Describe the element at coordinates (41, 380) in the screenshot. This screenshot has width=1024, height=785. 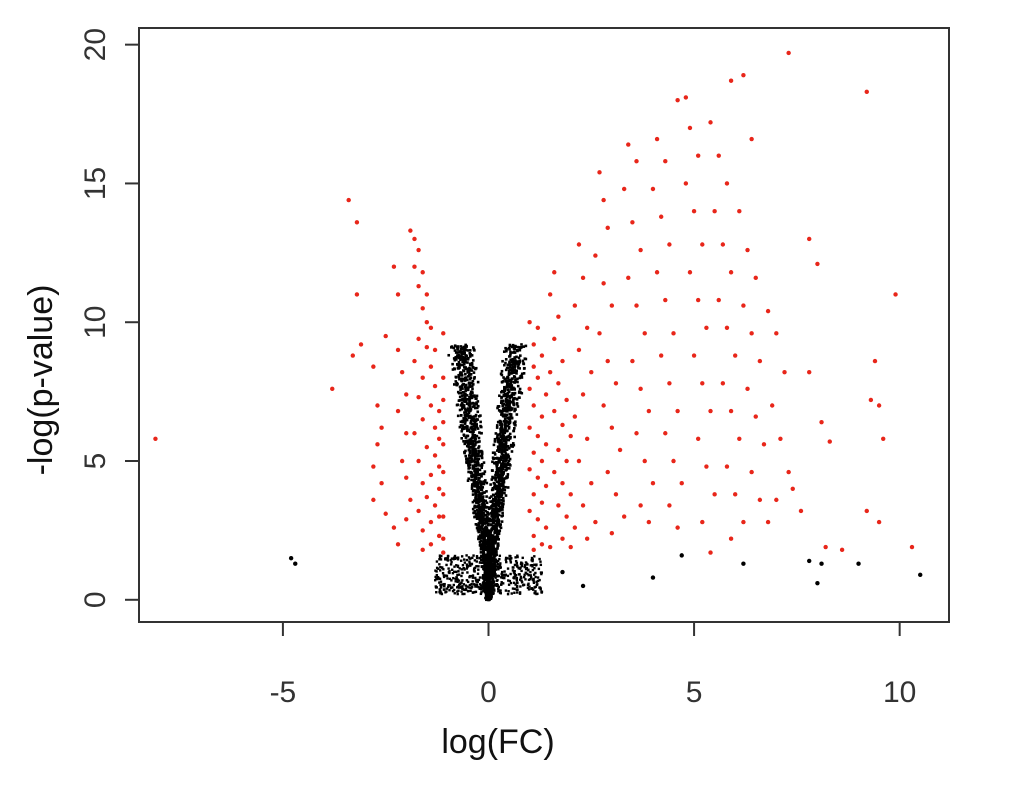
I see `y-axis-title: -log(p-value)` at that location.